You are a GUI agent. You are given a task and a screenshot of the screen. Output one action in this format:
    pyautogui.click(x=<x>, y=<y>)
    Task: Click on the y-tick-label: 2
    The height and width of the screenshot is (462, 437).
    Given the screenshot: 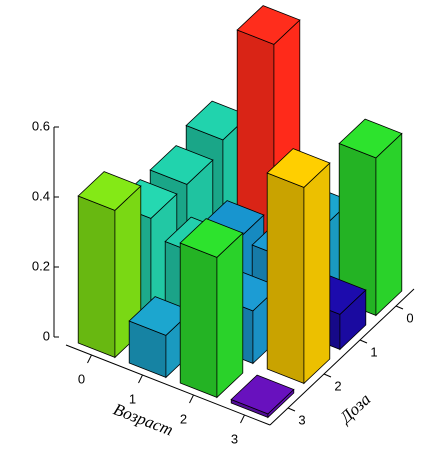 What is the action you would take?
    pyautogui.click(x=337, y=385)
    